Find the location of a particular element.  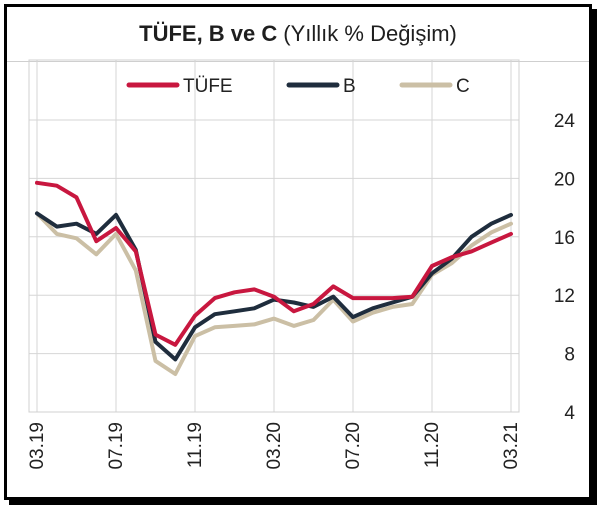

y-tick-label-4: 4 is located at coordinates (569, 413).